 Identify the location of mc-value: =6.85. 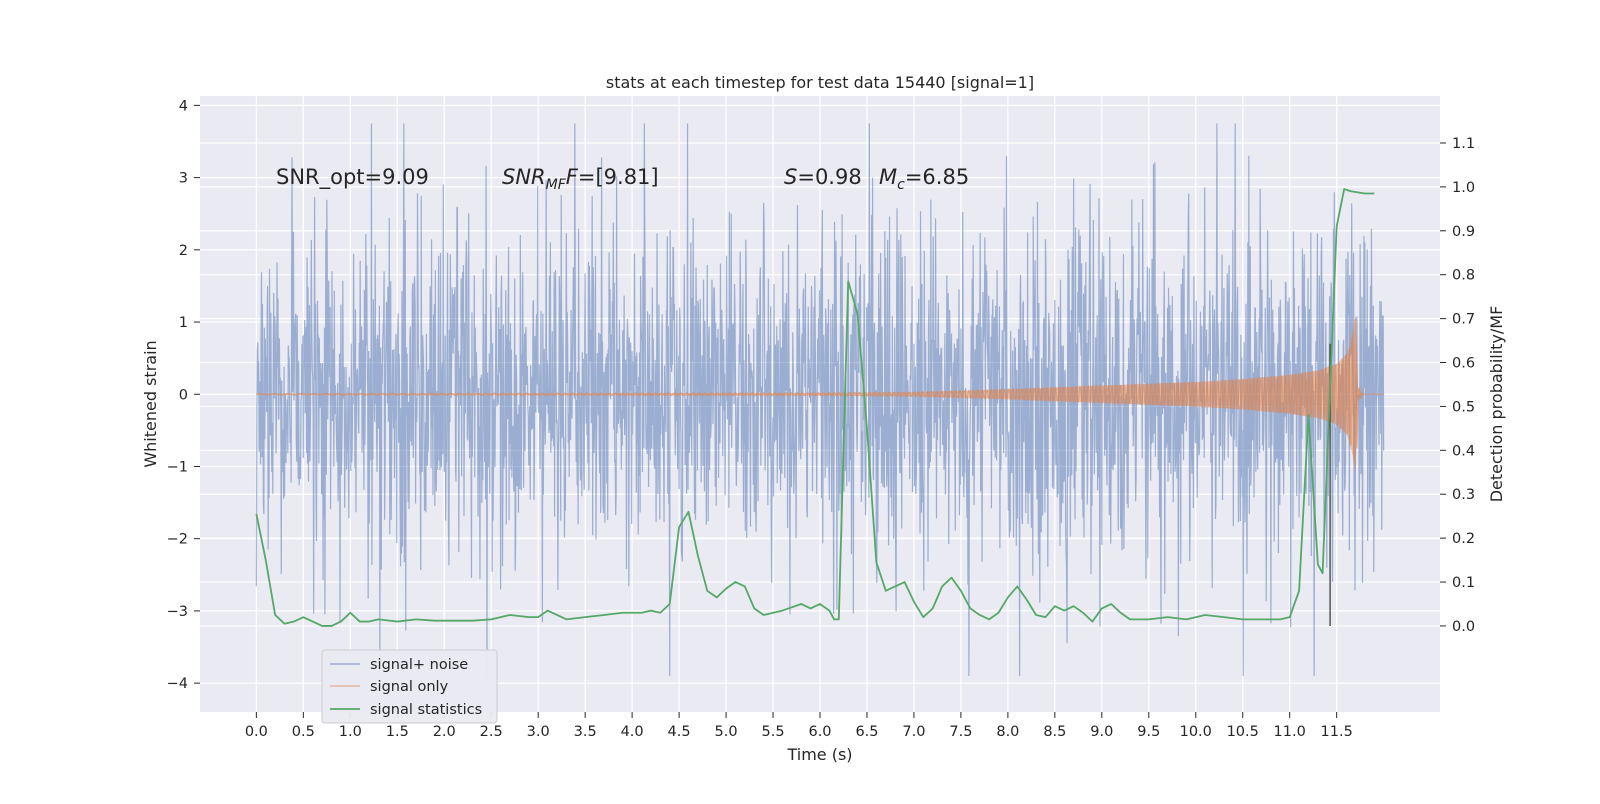
(937, 177).